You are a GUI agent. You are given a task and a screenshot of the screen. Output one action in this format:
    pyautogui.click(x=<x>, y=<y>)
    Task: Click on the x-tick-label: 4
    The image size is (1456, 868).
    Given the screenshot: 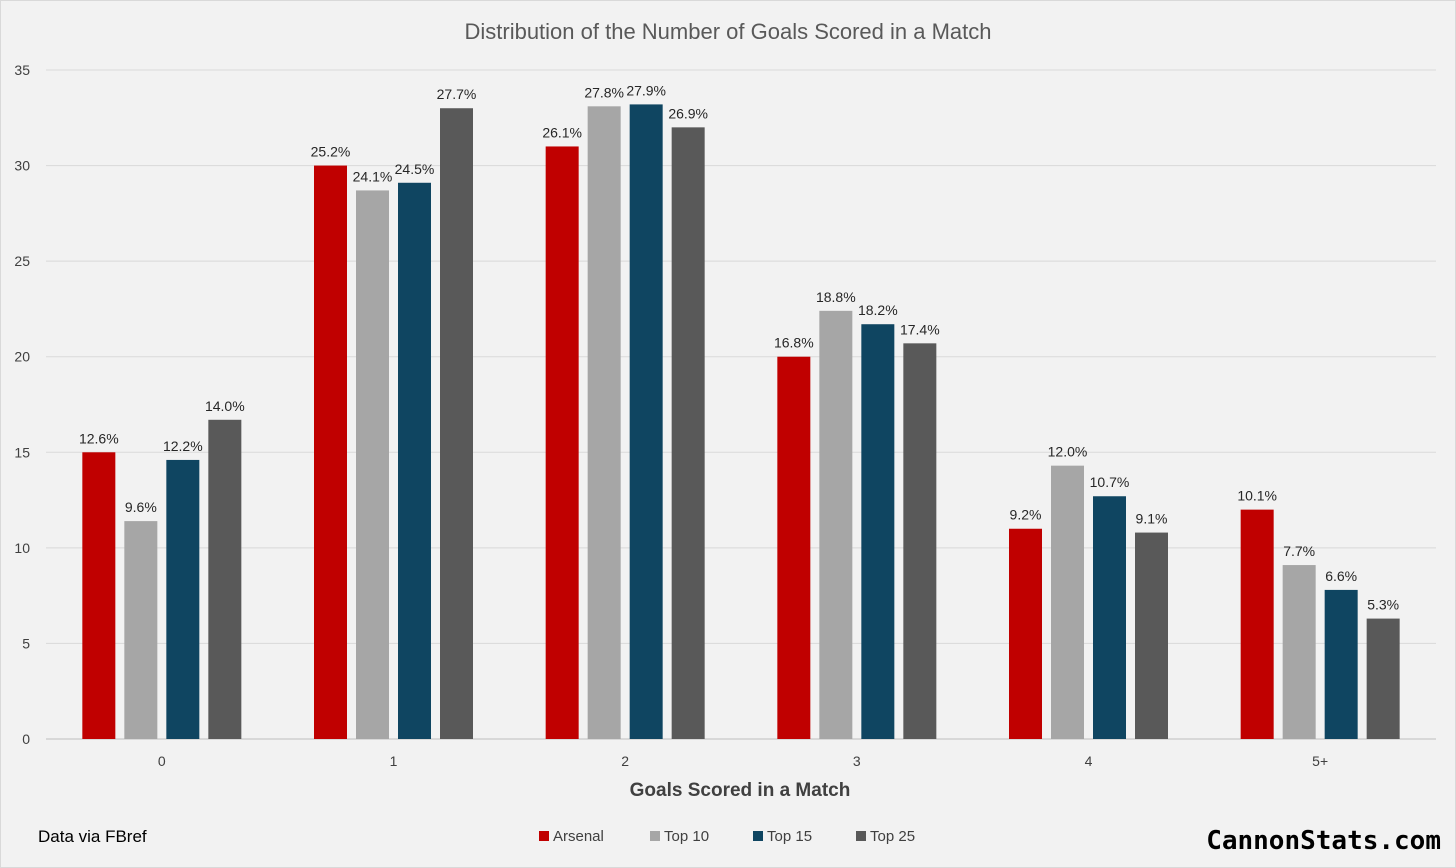 What is the action you would take?
    pyautogui.click(x=1089, y=761)
    